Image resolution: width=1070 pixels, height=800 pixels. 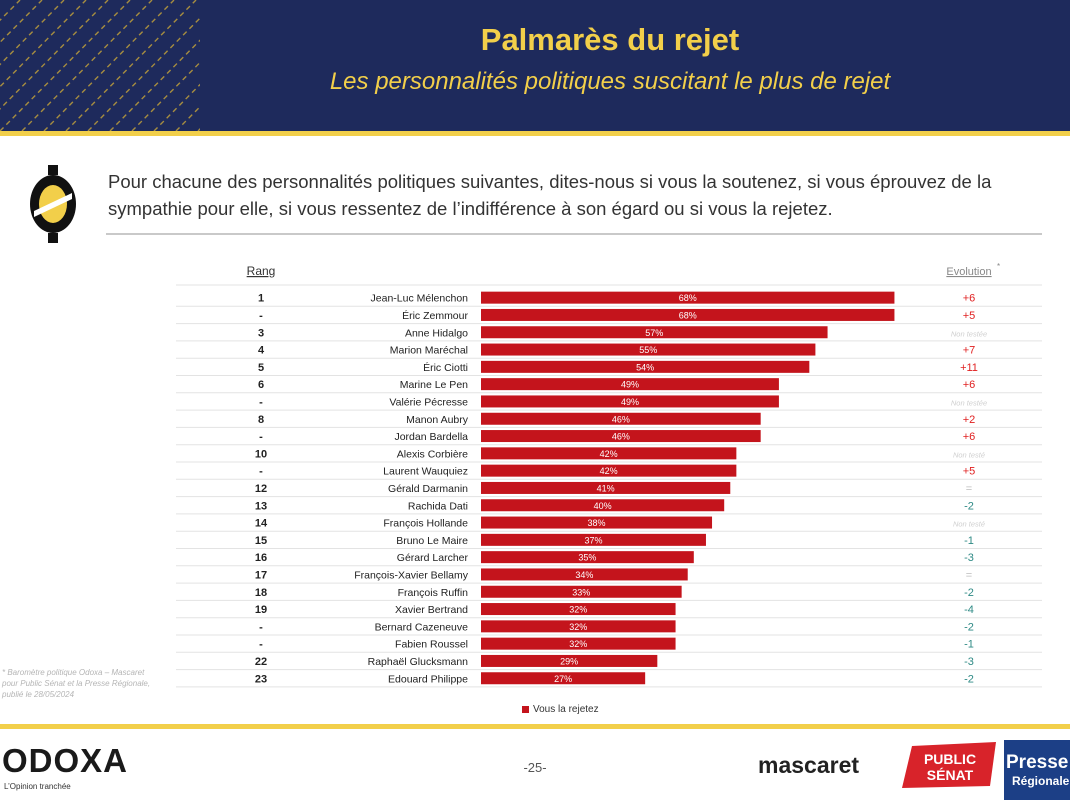 I want to click on rank-label: 16, so click(x=261, y=558).